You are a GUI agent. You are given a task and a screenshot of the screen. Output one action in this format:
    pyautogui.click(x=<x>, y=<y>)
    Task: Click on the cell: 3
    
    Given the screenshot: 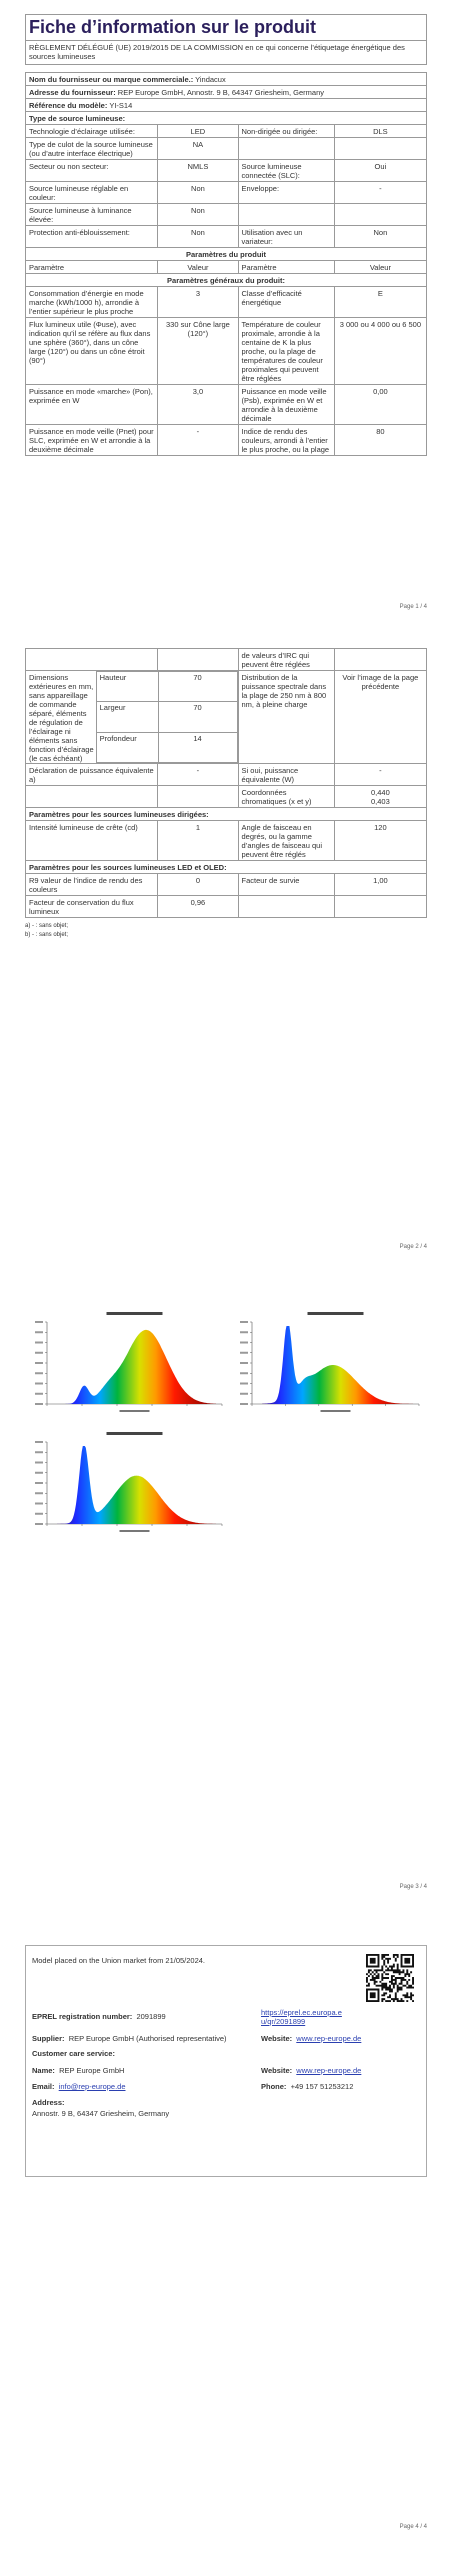 What is the action you would take?
    pyautogui.click(x=198, y=302)
    